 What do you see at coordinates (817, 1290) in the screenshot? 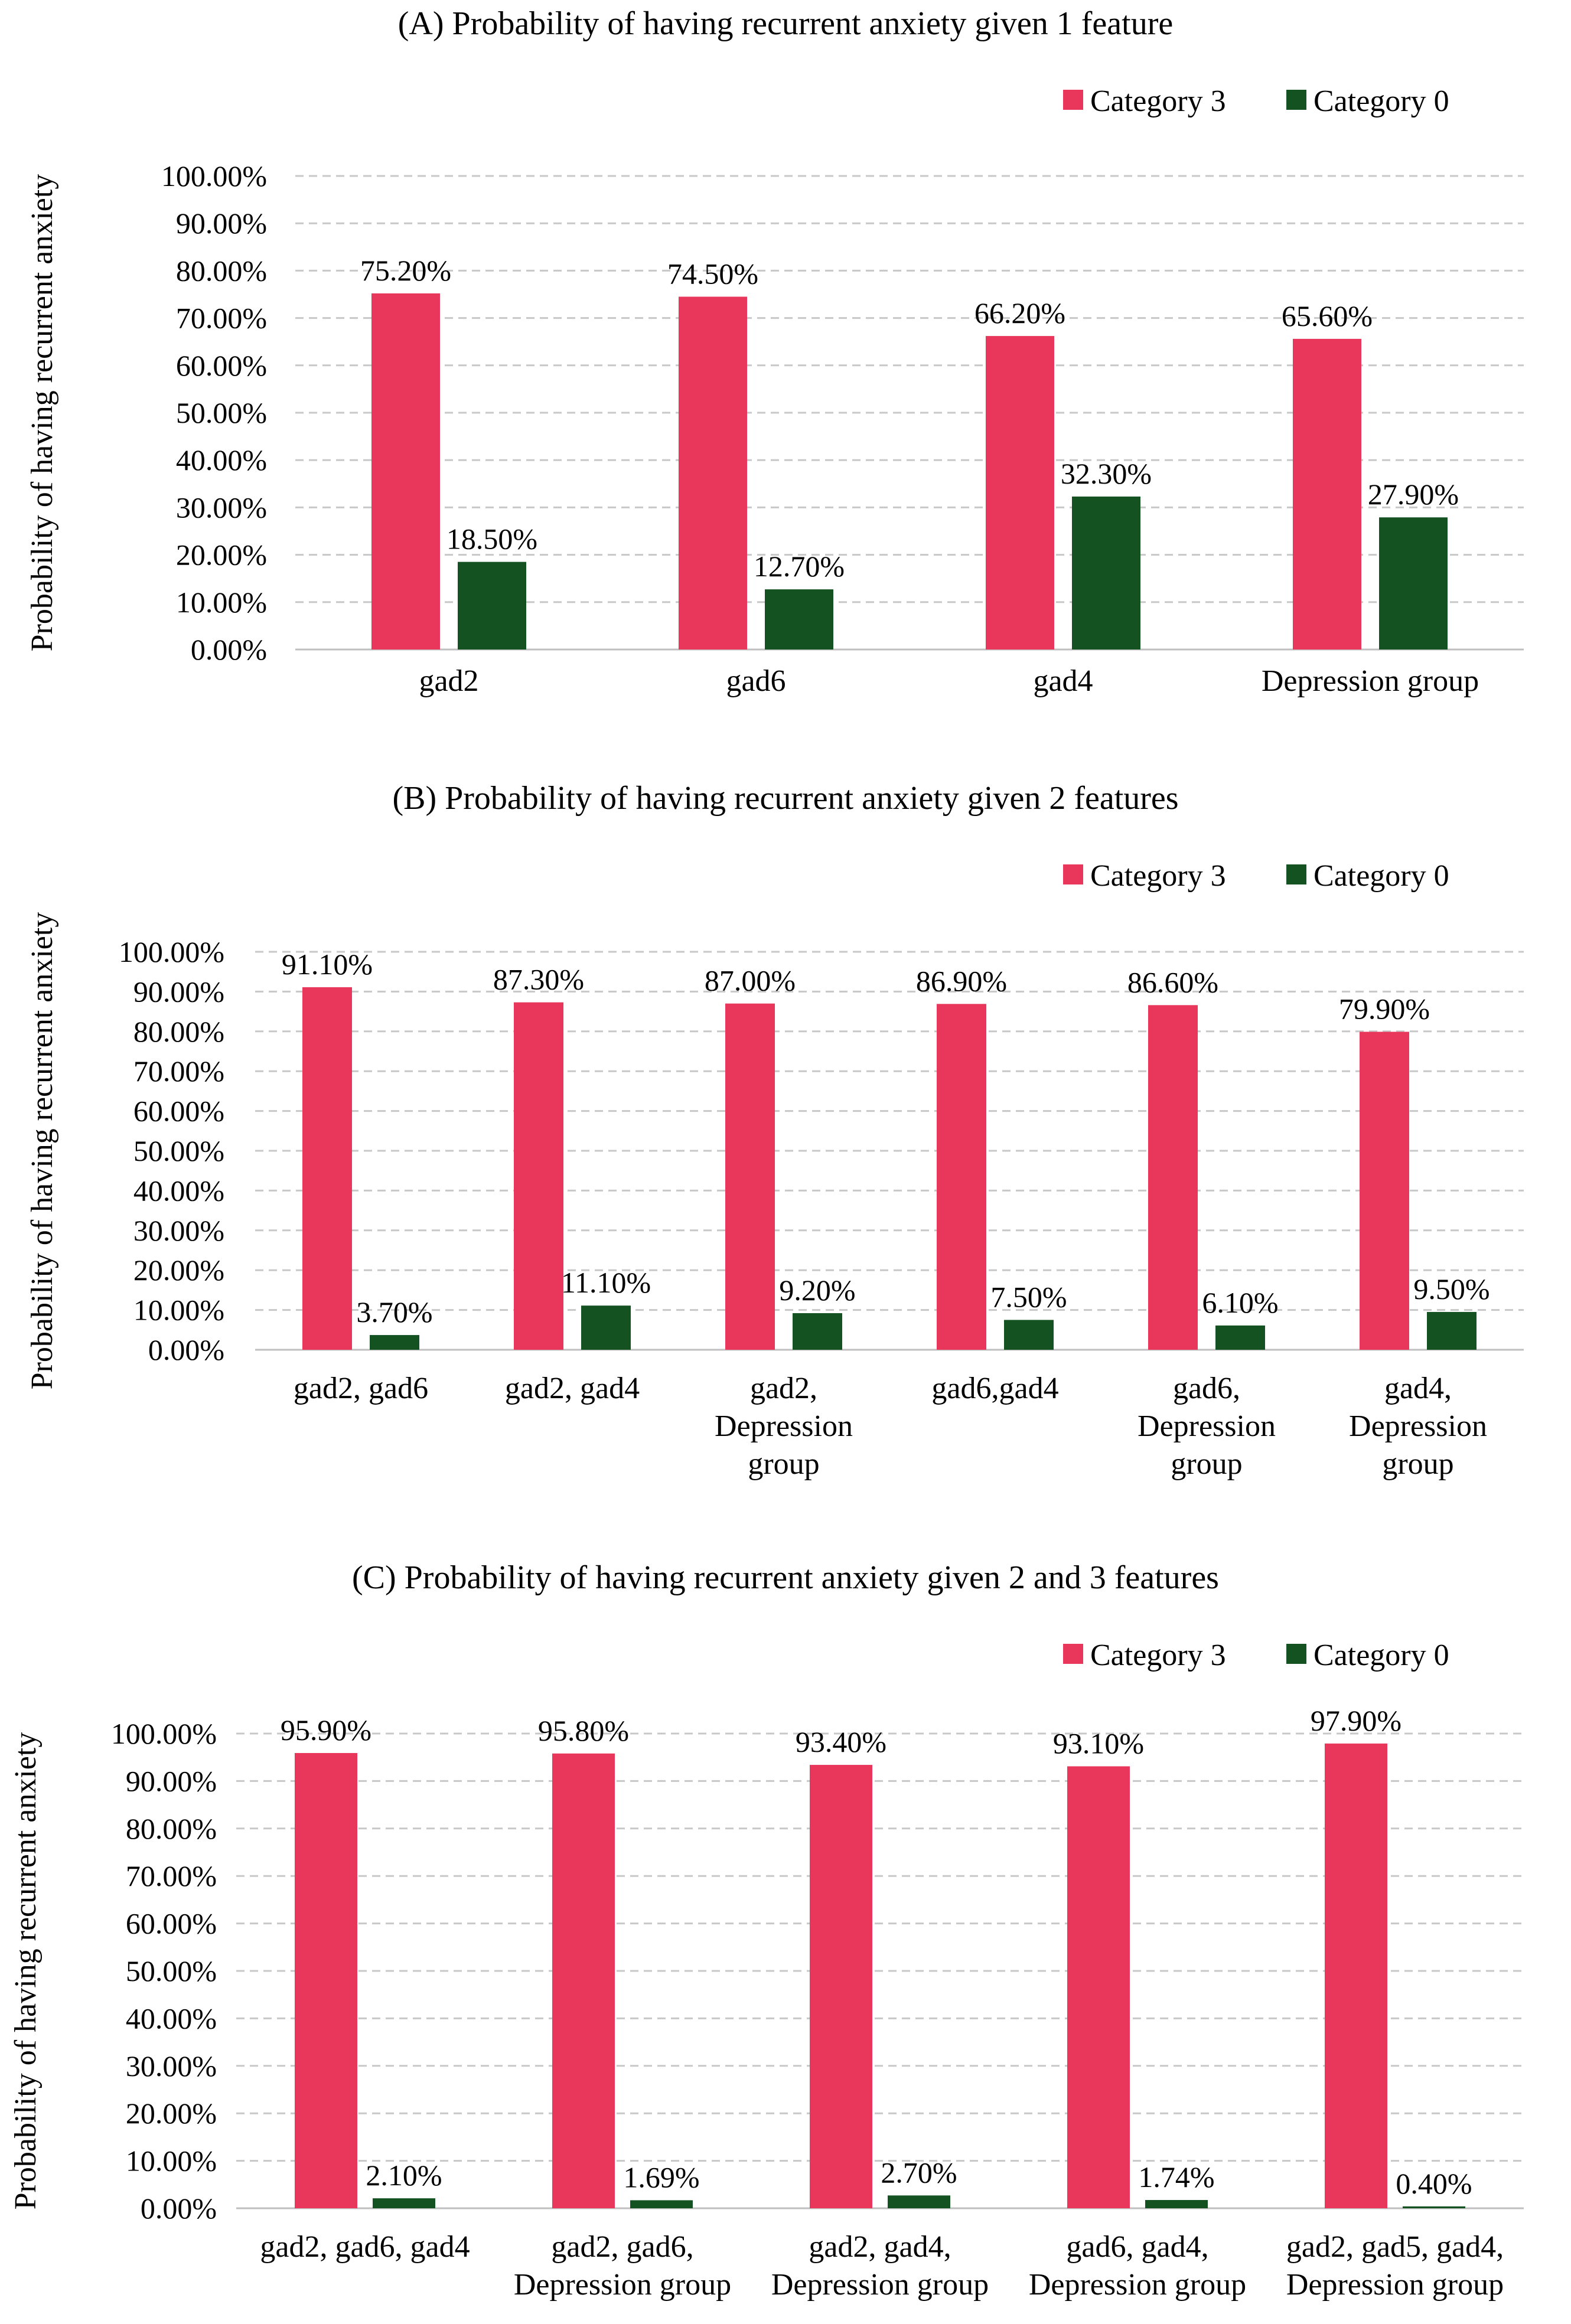
I see `data-label-category0: 9.20%` at bounding box center [817, 1290].